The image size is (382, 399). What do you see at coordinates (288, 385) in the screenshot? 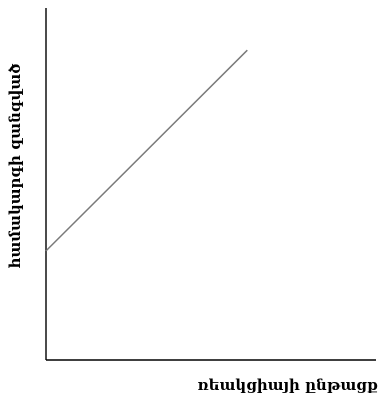
I see `x-axis-label: ռեակցիայի ընթացք` at bounding box center [288, 385].